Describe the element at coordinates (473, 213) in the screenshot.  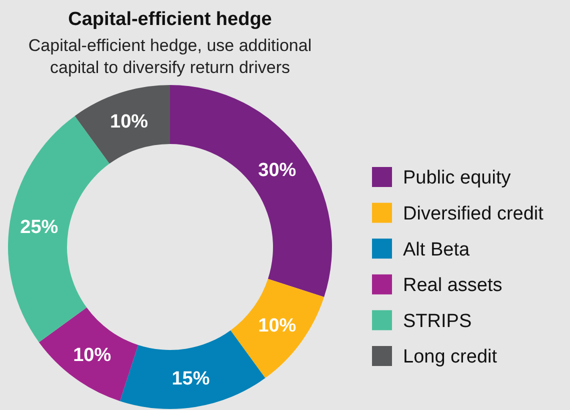
I see `legend-label: Diversified credit` at that location.